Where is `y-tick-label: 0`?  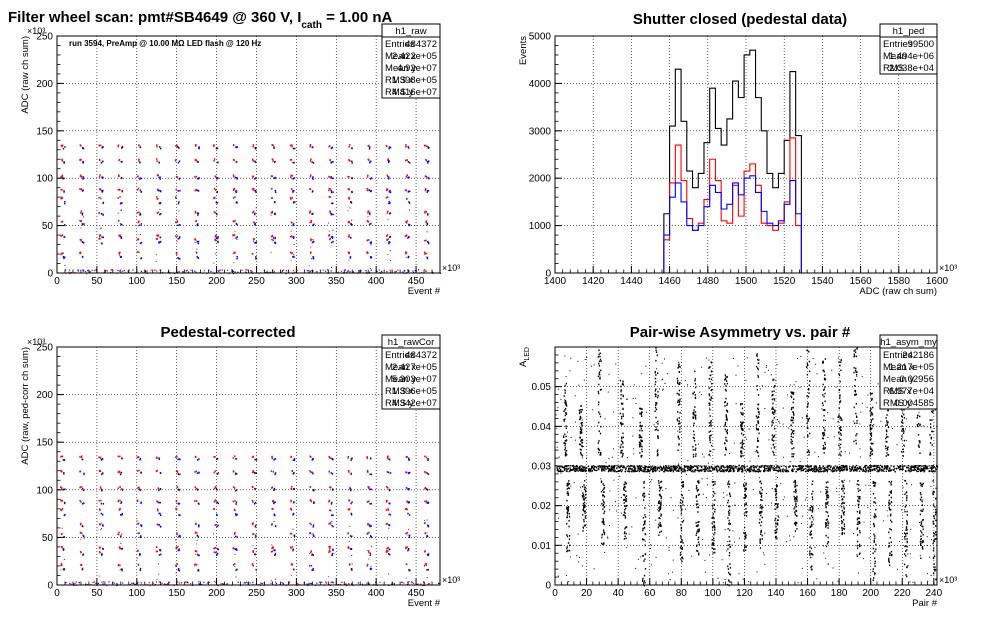
y-tick-label: 0 is located at coordinates (50, 274).